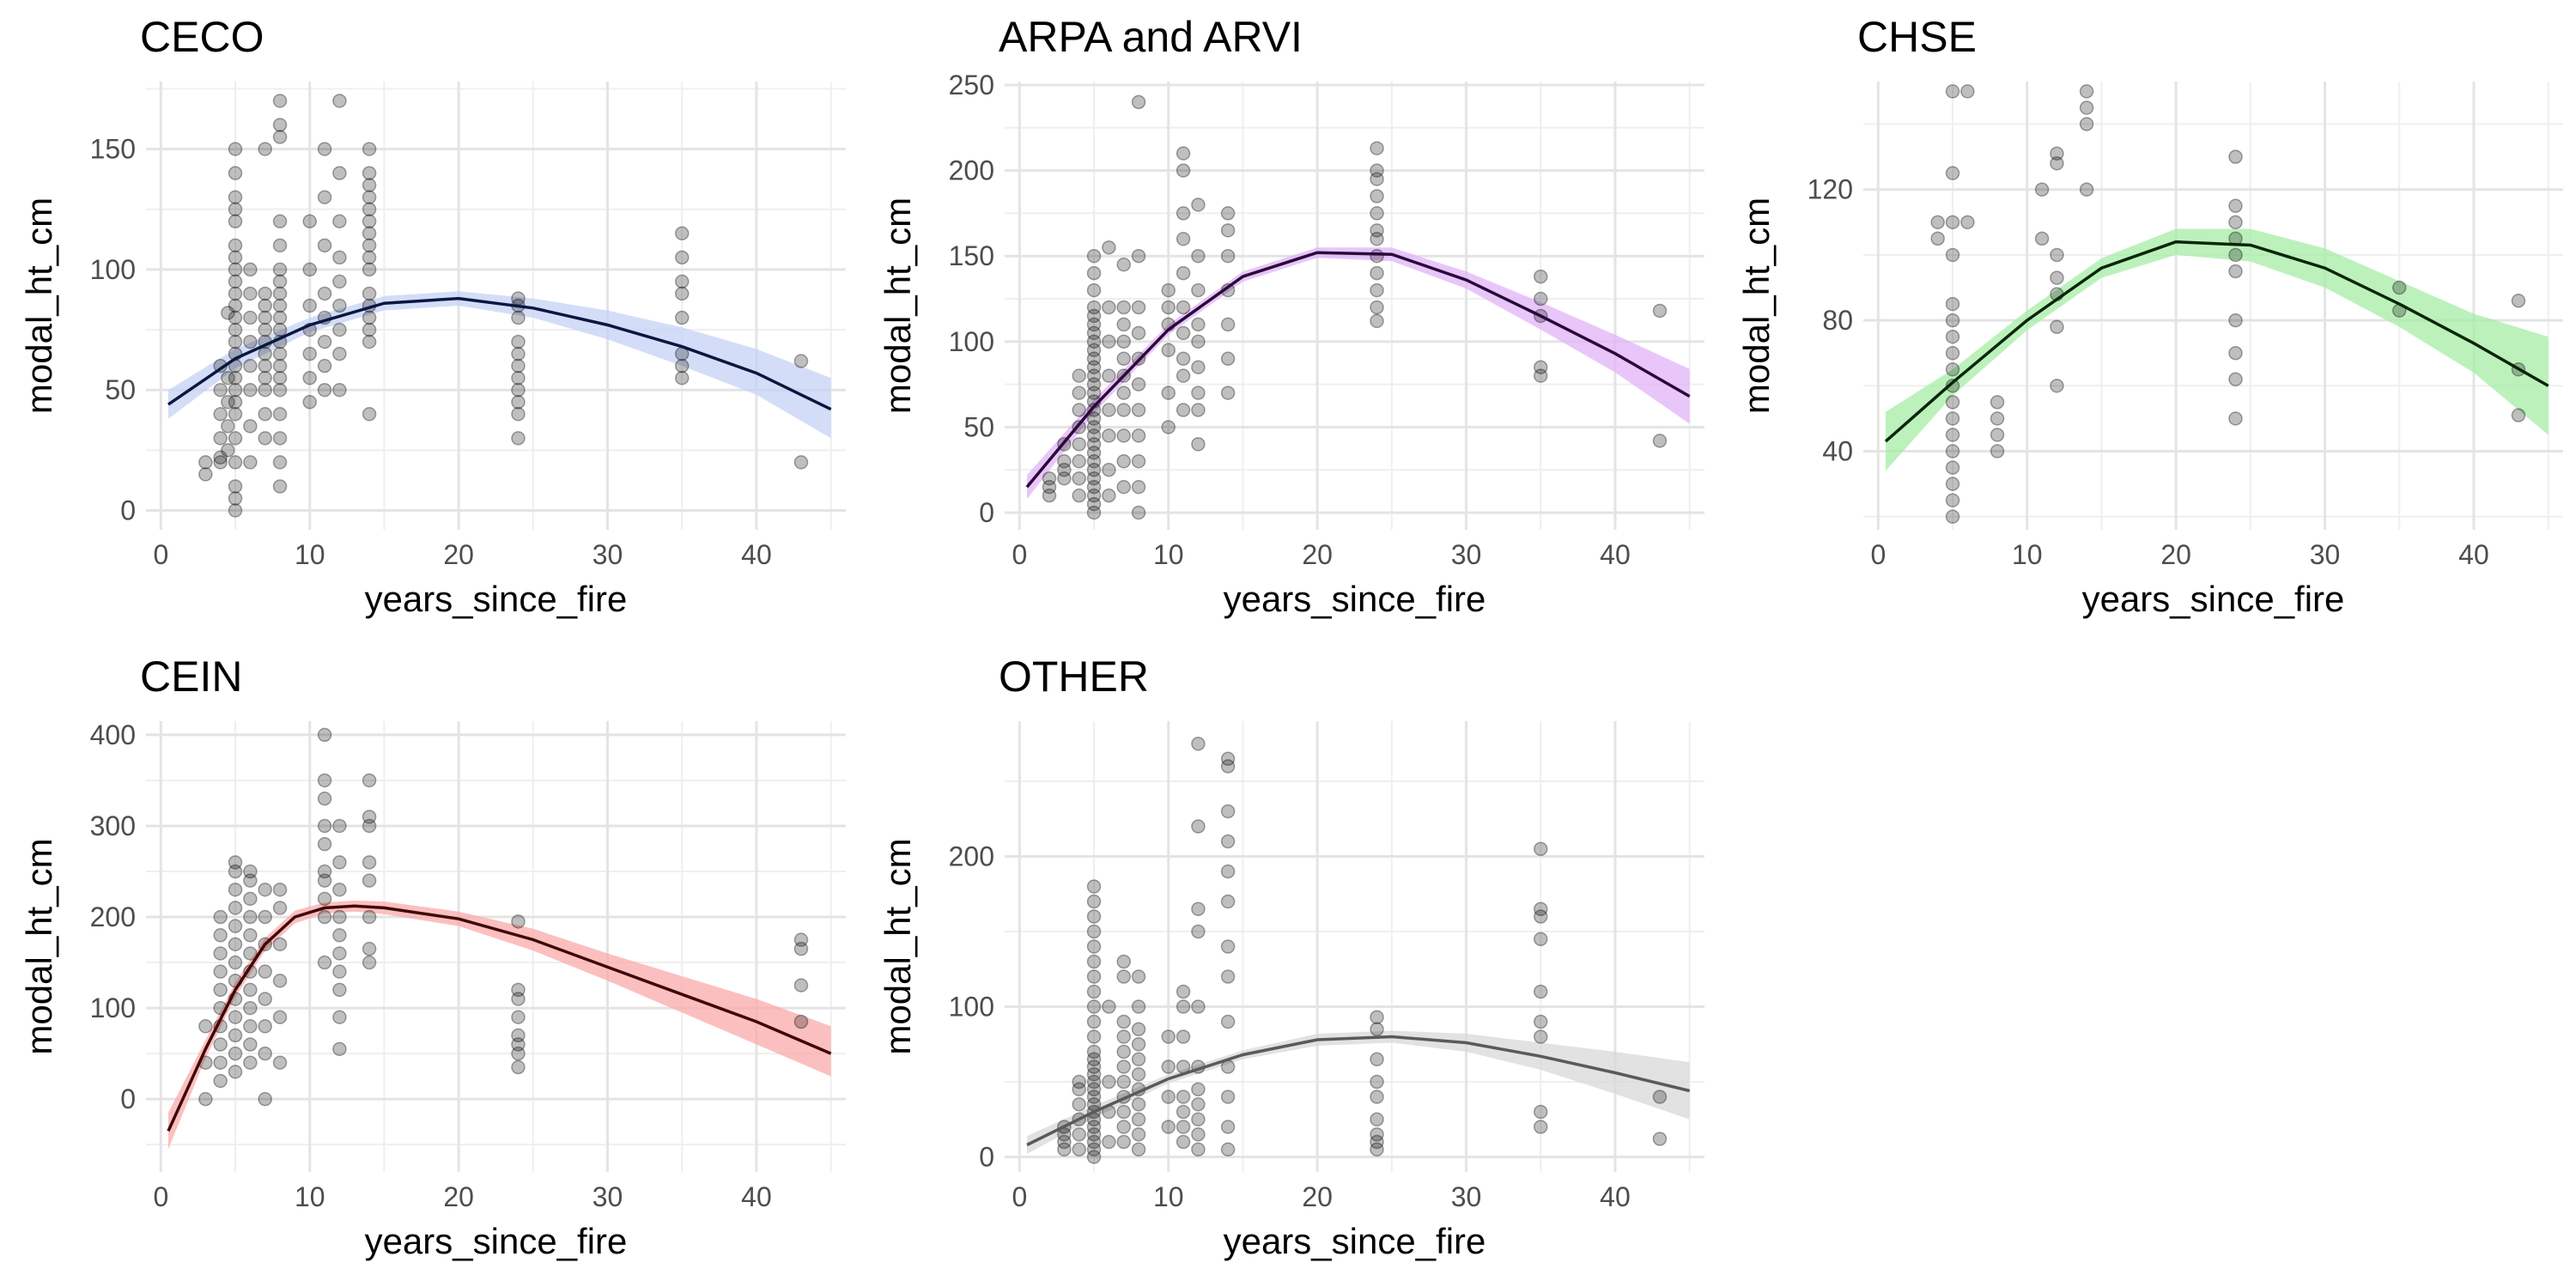 The width and height of the screenshot is (2576, 1287). Describe the element at coordinates (972, 341) in the screenshot. I see `y-tick-label: 100` at that location.